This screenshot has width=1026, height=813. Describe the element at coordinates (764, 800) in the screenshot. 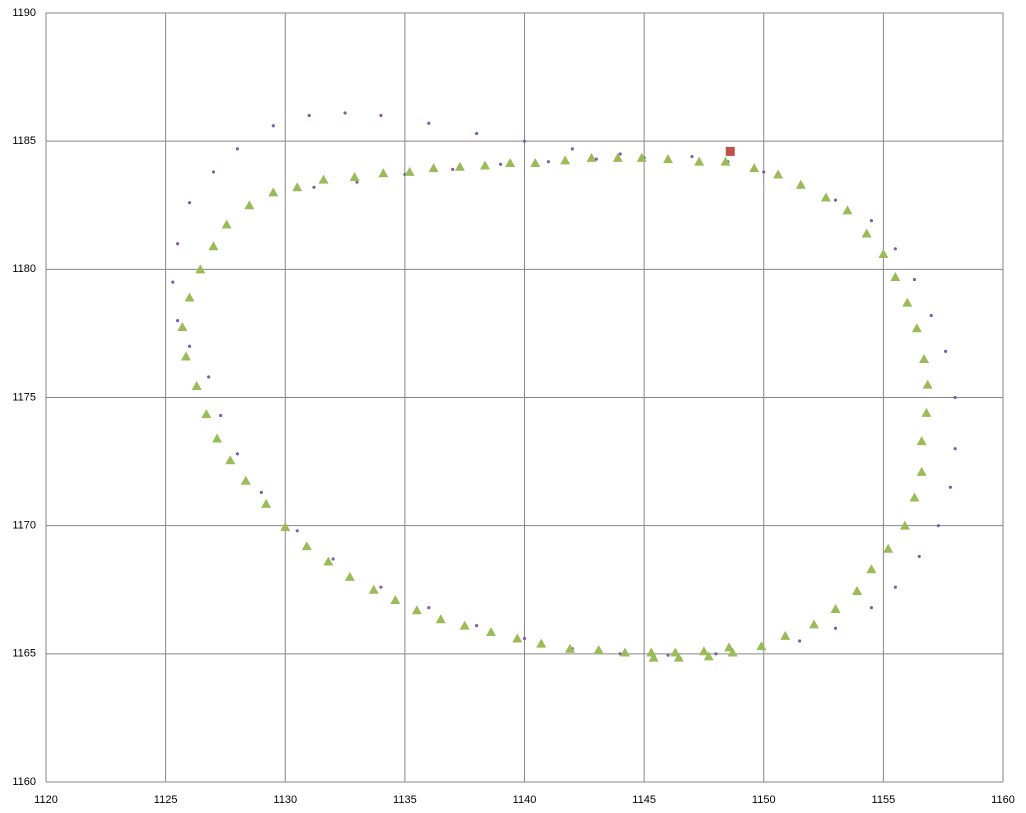

I see `x-tick-label: 1150` at that location.